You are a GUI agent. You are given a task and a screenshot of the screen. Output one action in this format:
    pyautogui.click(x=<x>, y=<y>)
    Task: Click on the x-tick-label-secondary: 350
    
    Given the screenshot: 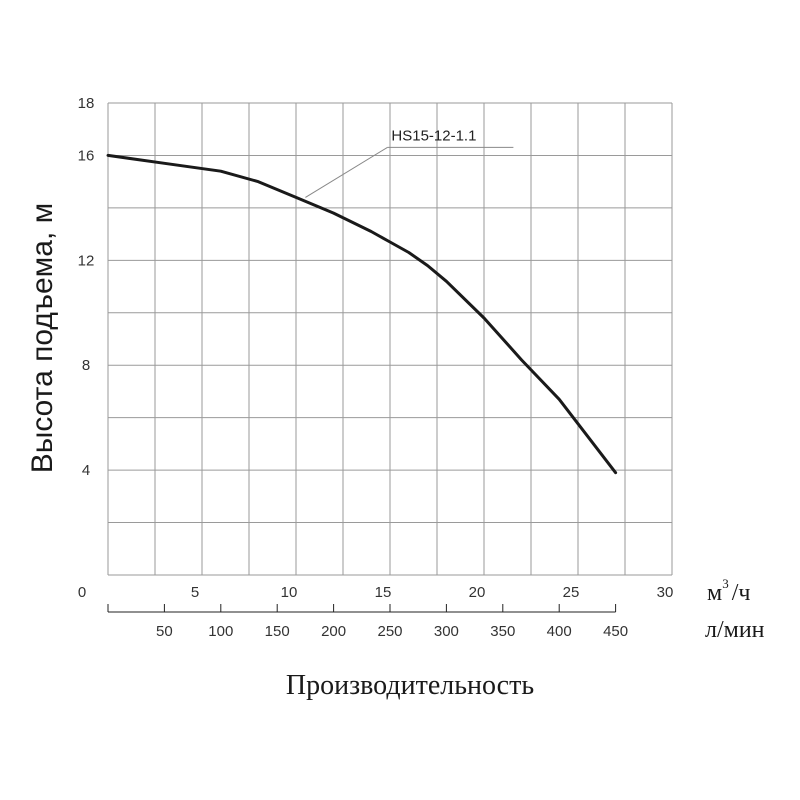 What is the action you would take?
    pyautogui.click(x=502, y=631)
    